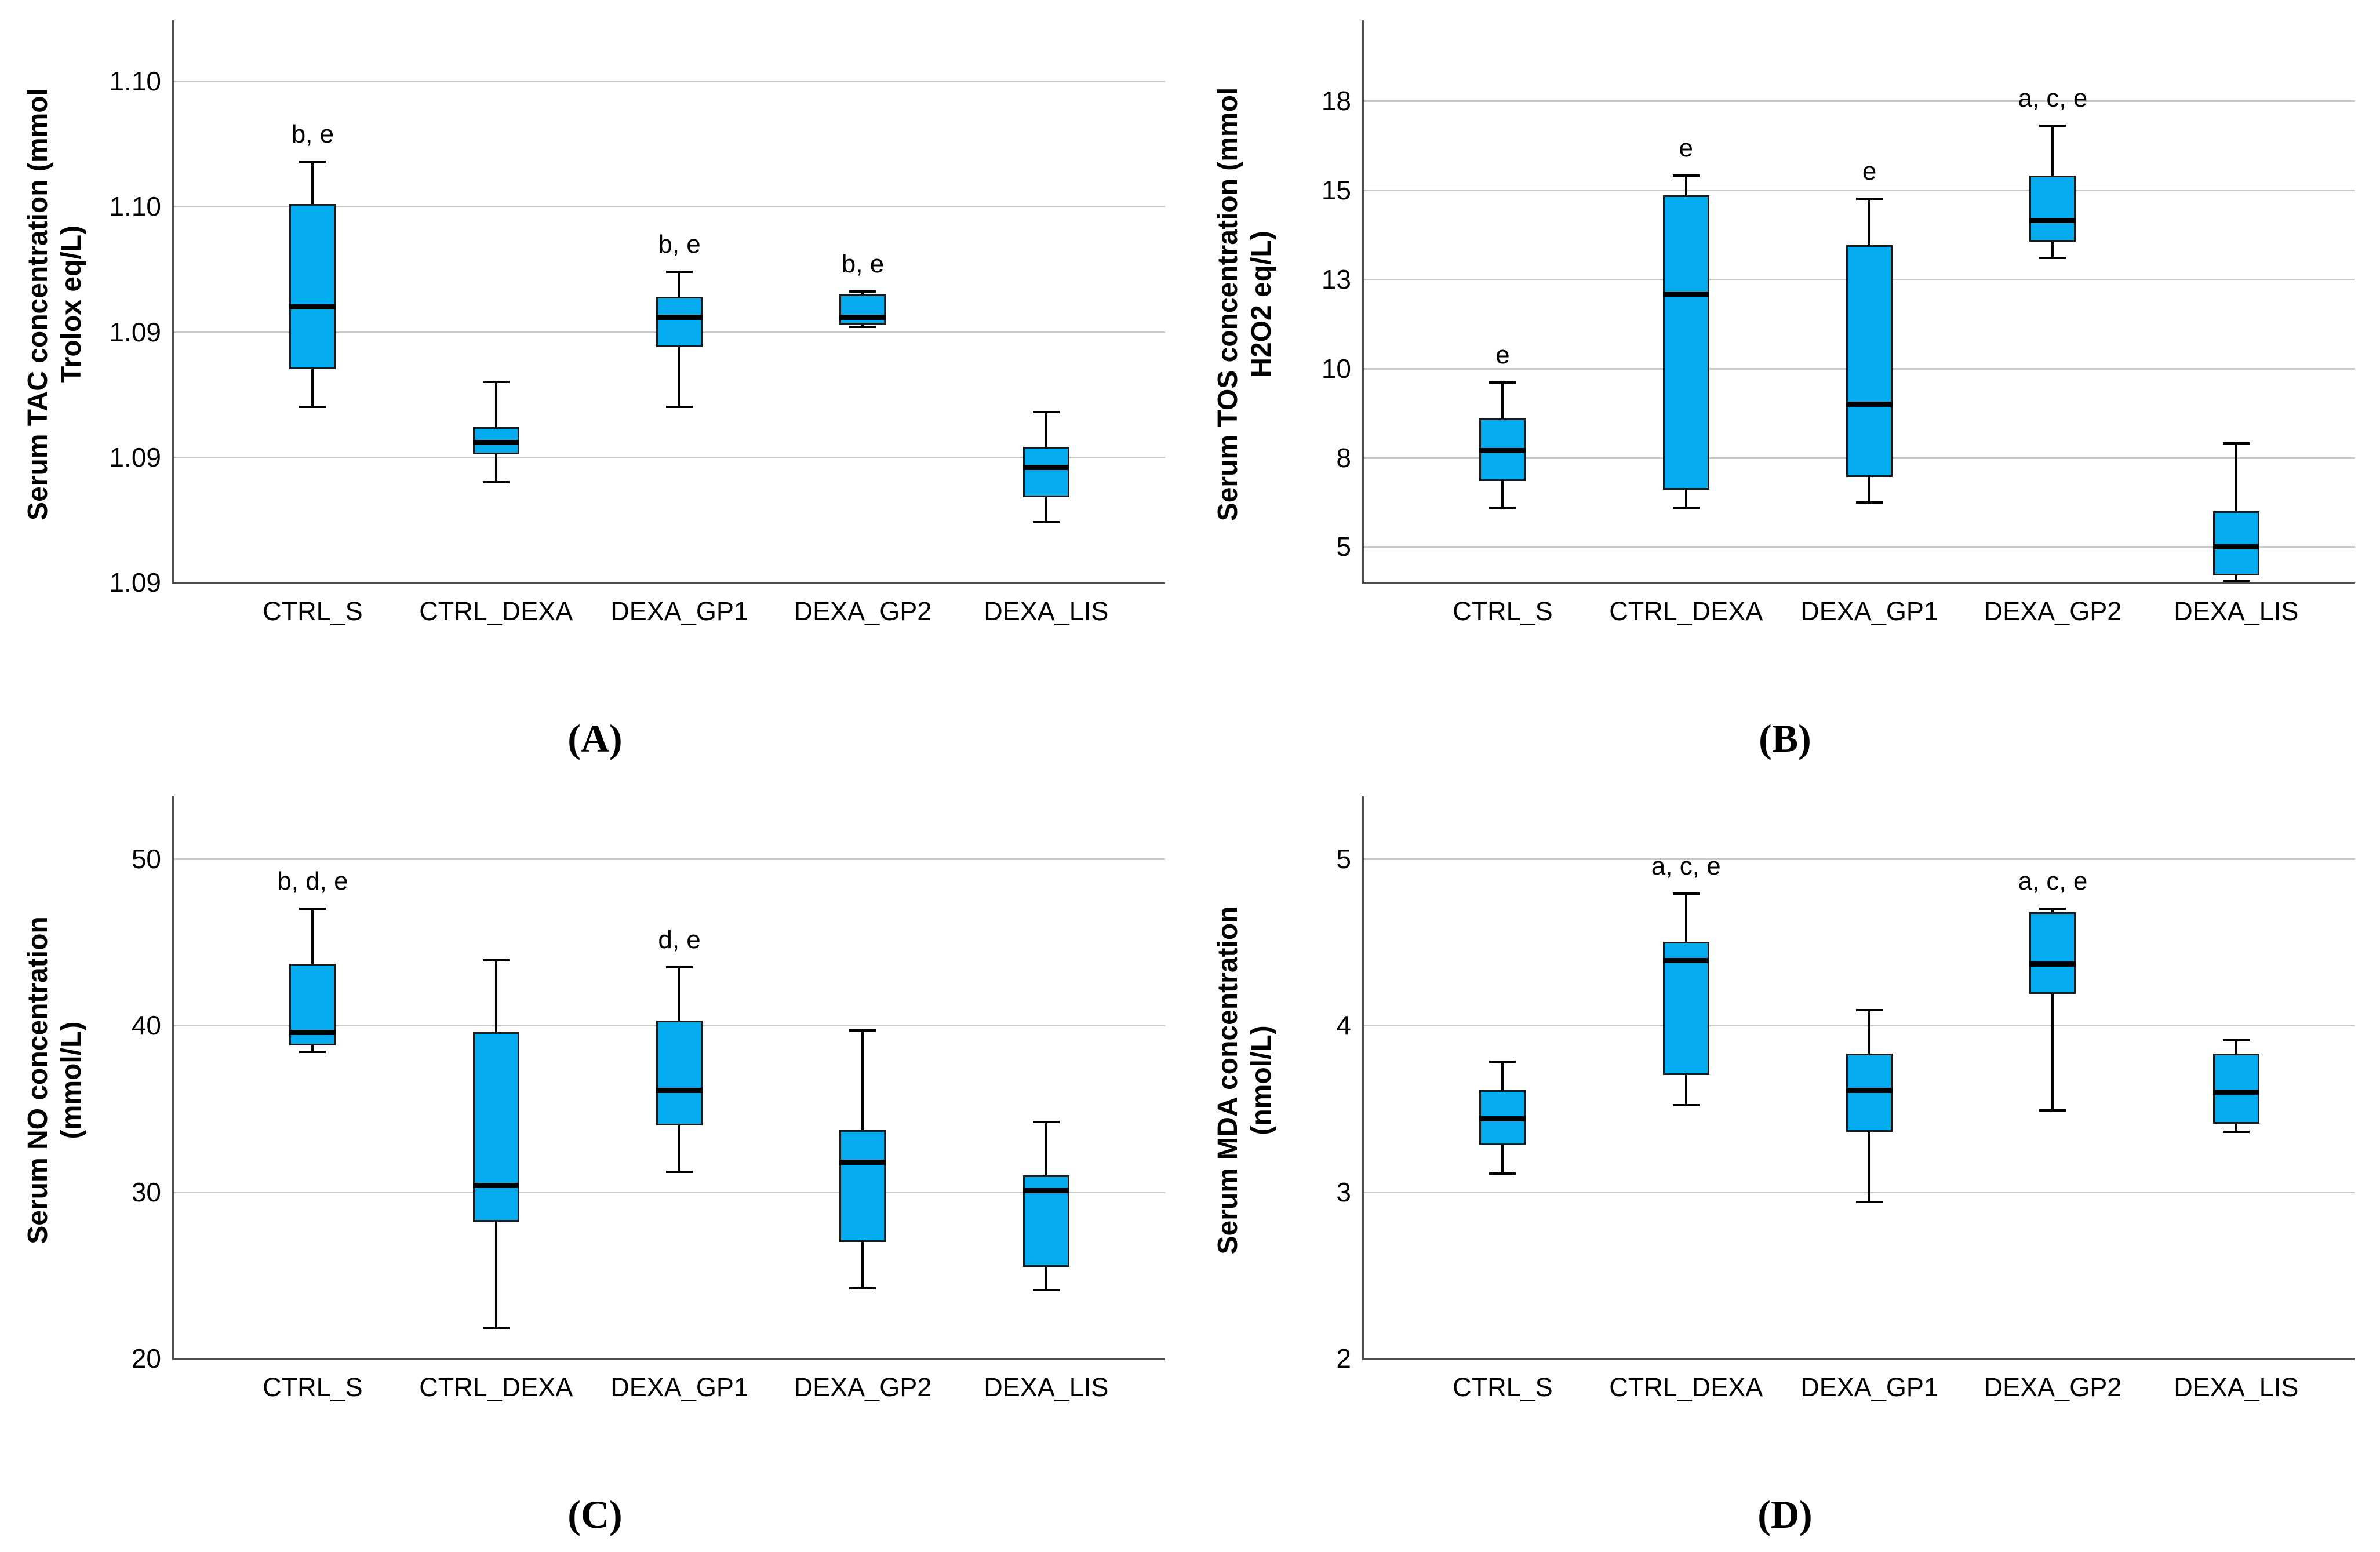 The image size is (2380, 1552). Describe the element at coordinates (2236, 543) in the screenshot. I see `box-DEXA_LIS` at that location.